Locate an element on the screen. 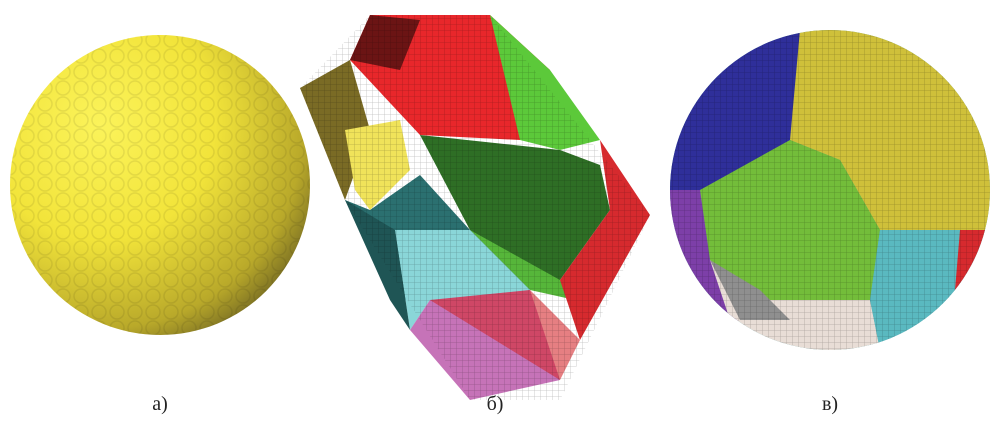  panel-label: в) is located at coordinates (830, 404).